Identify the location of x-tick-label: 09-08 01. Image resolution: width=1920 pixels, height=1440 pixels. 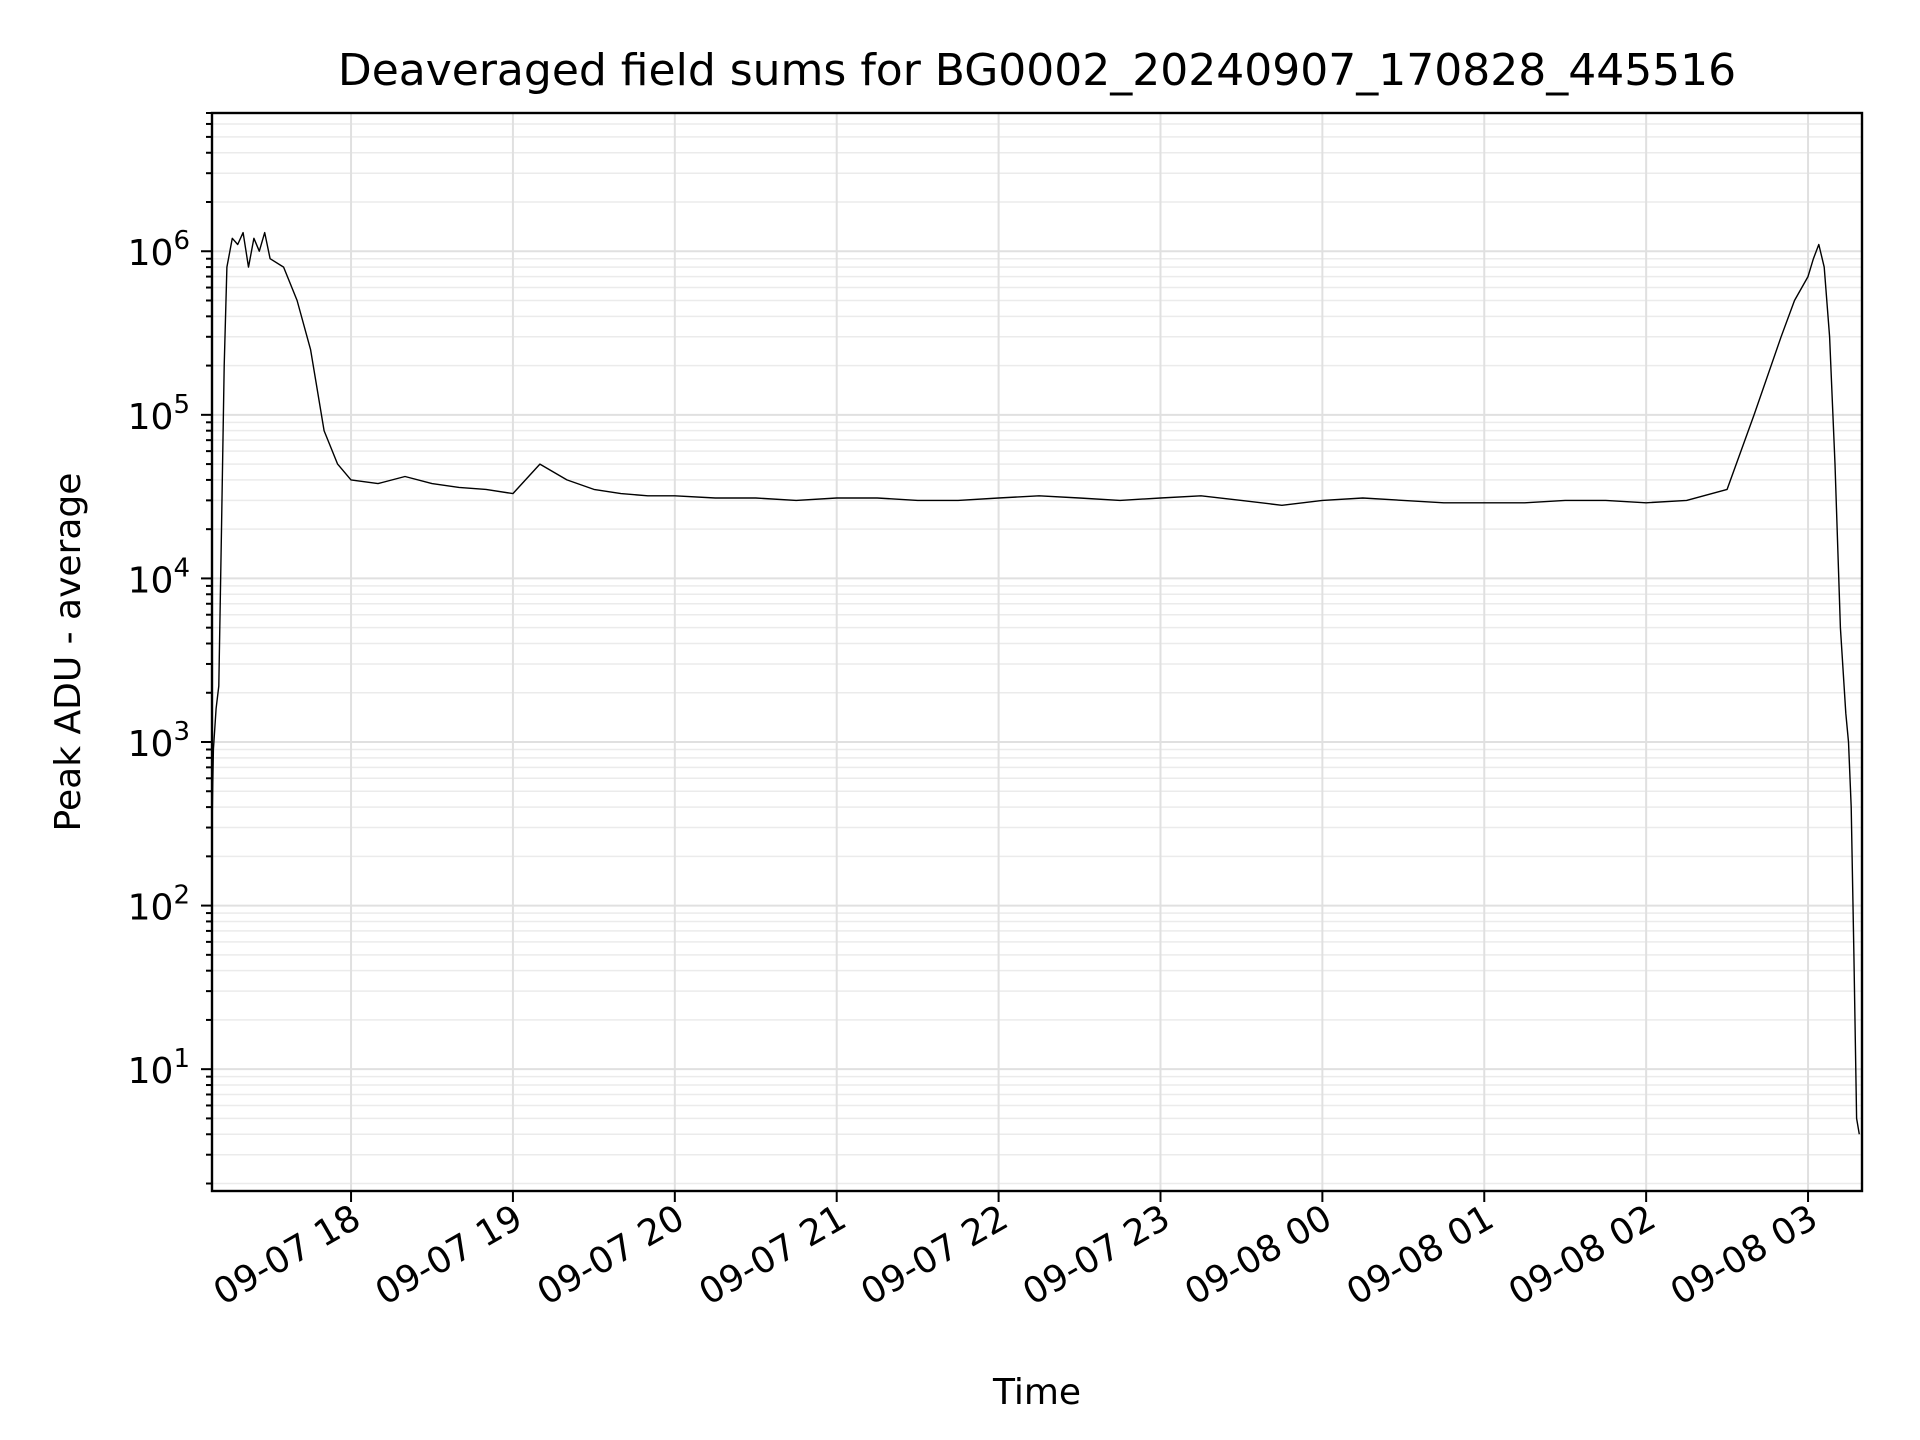
(1420, 1255).